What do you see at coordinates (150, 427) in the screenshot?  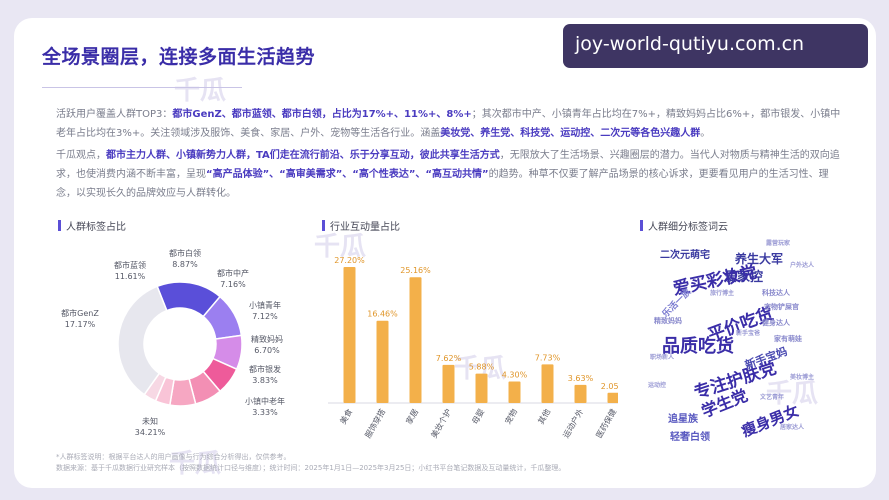 I see `donut-slice-label: 未知 34.21%` at bounding box center [150, 427].